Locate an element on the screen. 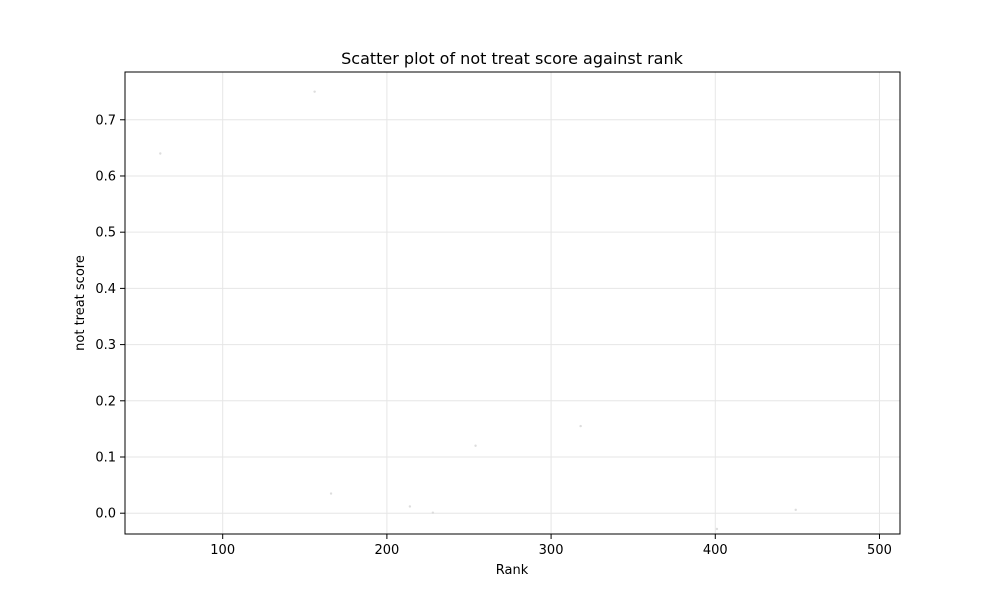 This screenshot has height=600, width=1000. x-axis-label: Rank is located at coordinates (512, 570).